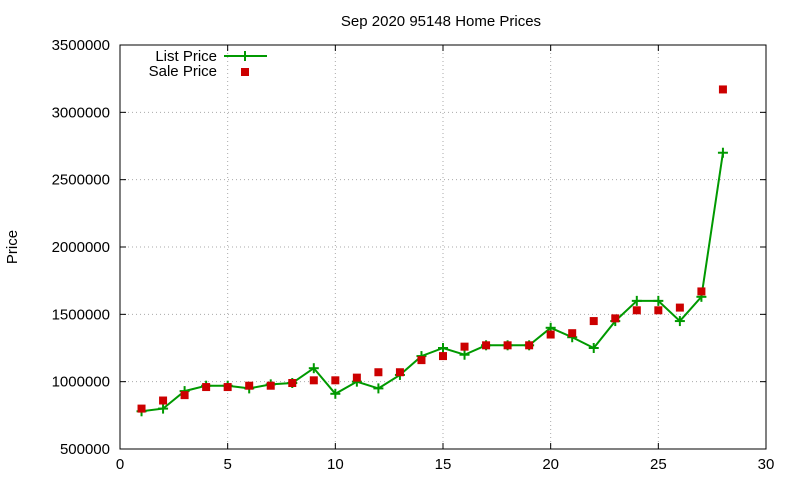  I want to click on y-tick-label: 2500000, so click(81, 180).